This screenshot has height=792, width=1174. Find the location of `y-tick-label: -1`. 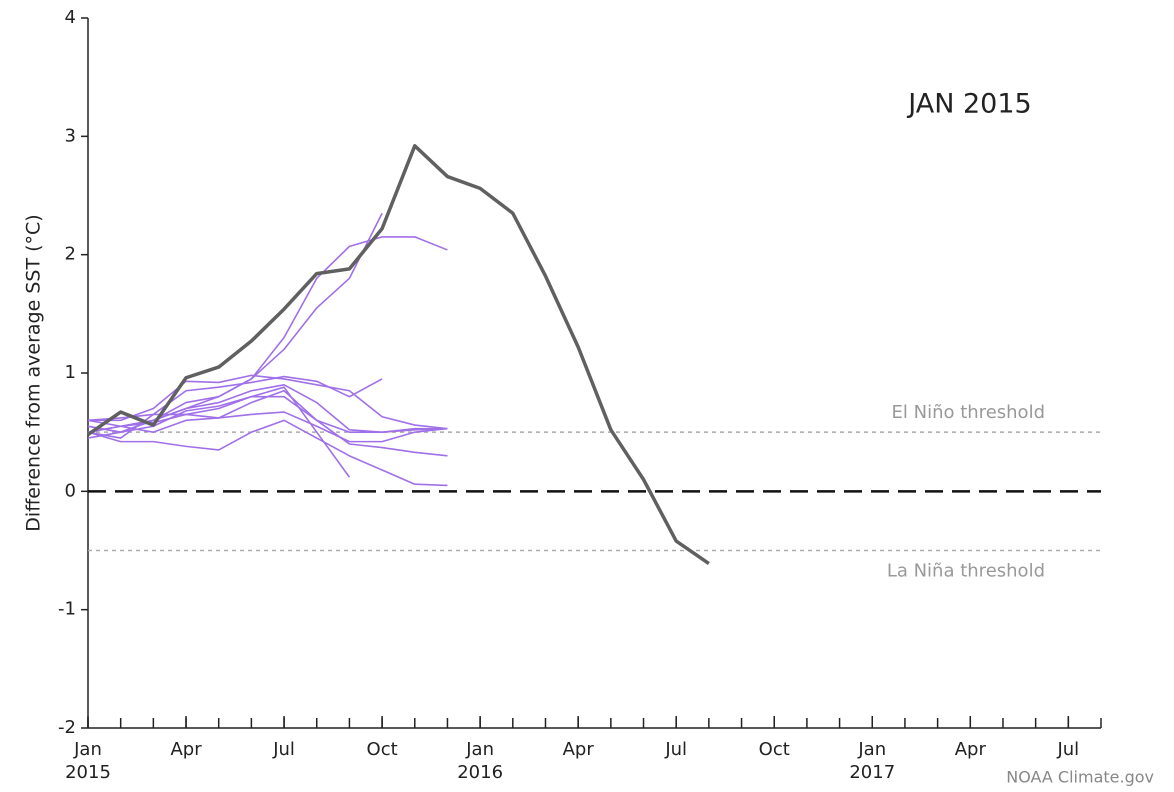

y-tick-label: -1 is located at coordinates (67, 609).